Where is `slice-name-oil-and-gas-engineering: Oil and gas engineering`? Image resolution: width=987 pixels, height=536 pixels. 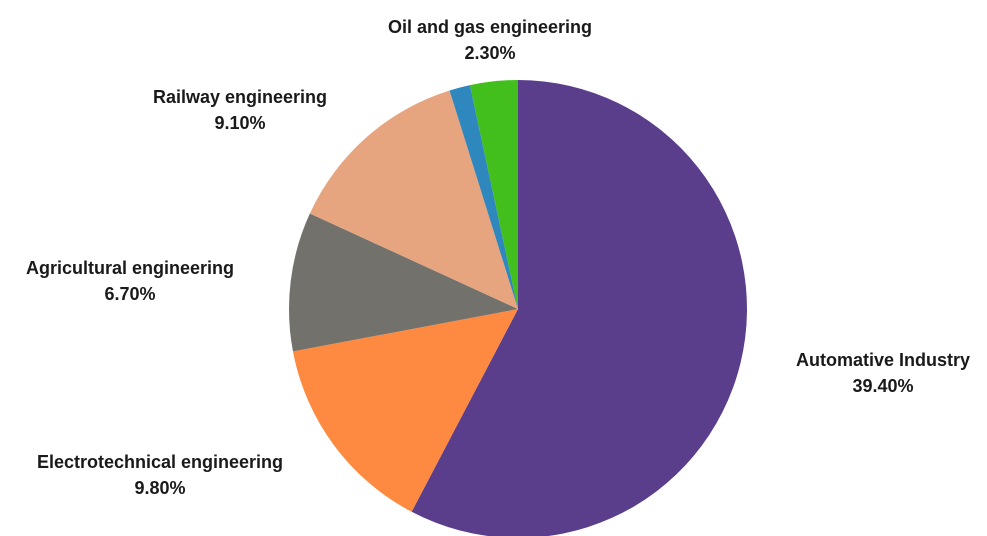
slice-name-oil-and-gas-engineering: Oil and gas engineering is located at coordinates (490, 27).